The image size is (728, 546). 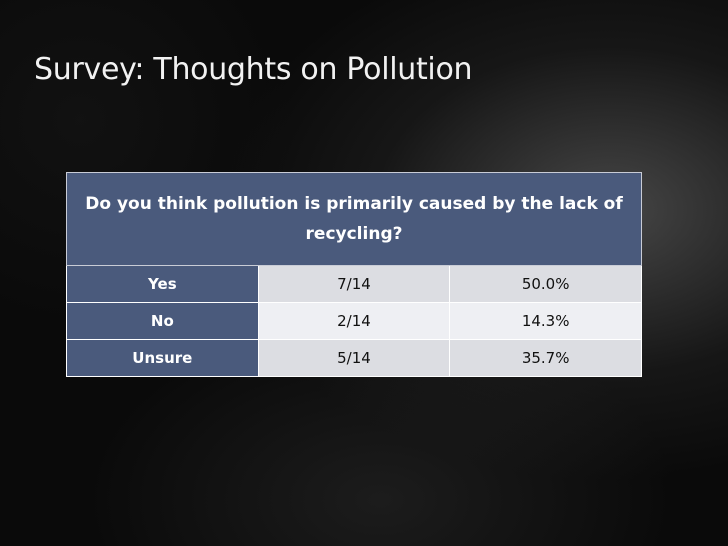 What do you see at coordinates (545, 284) in the screenshot?
I see `answer-percent: 50.0%` at bounding box center [545, 284].